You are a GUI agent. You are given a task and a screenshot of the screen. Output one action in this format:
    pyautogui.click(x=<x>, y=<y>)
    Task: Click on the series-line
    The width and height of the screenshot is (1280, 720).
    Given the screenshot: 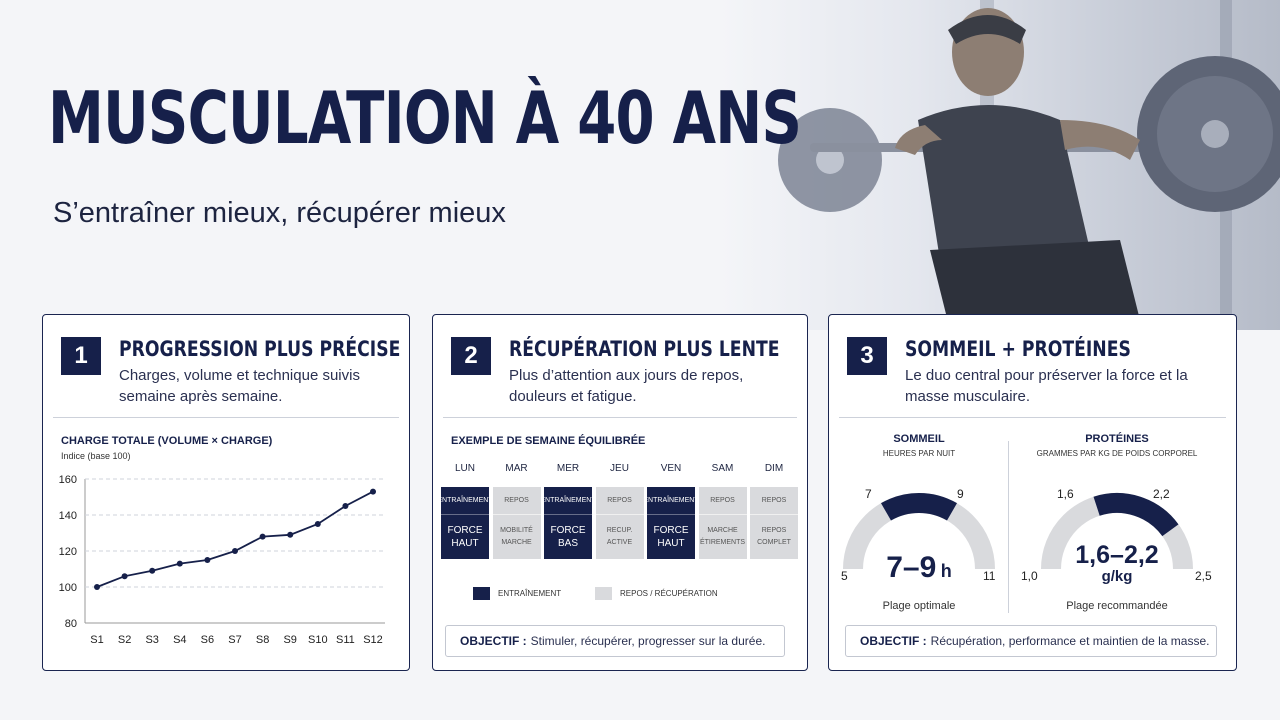 What is the action you would take?
    pyautogui.click(x=235, y=539)
    